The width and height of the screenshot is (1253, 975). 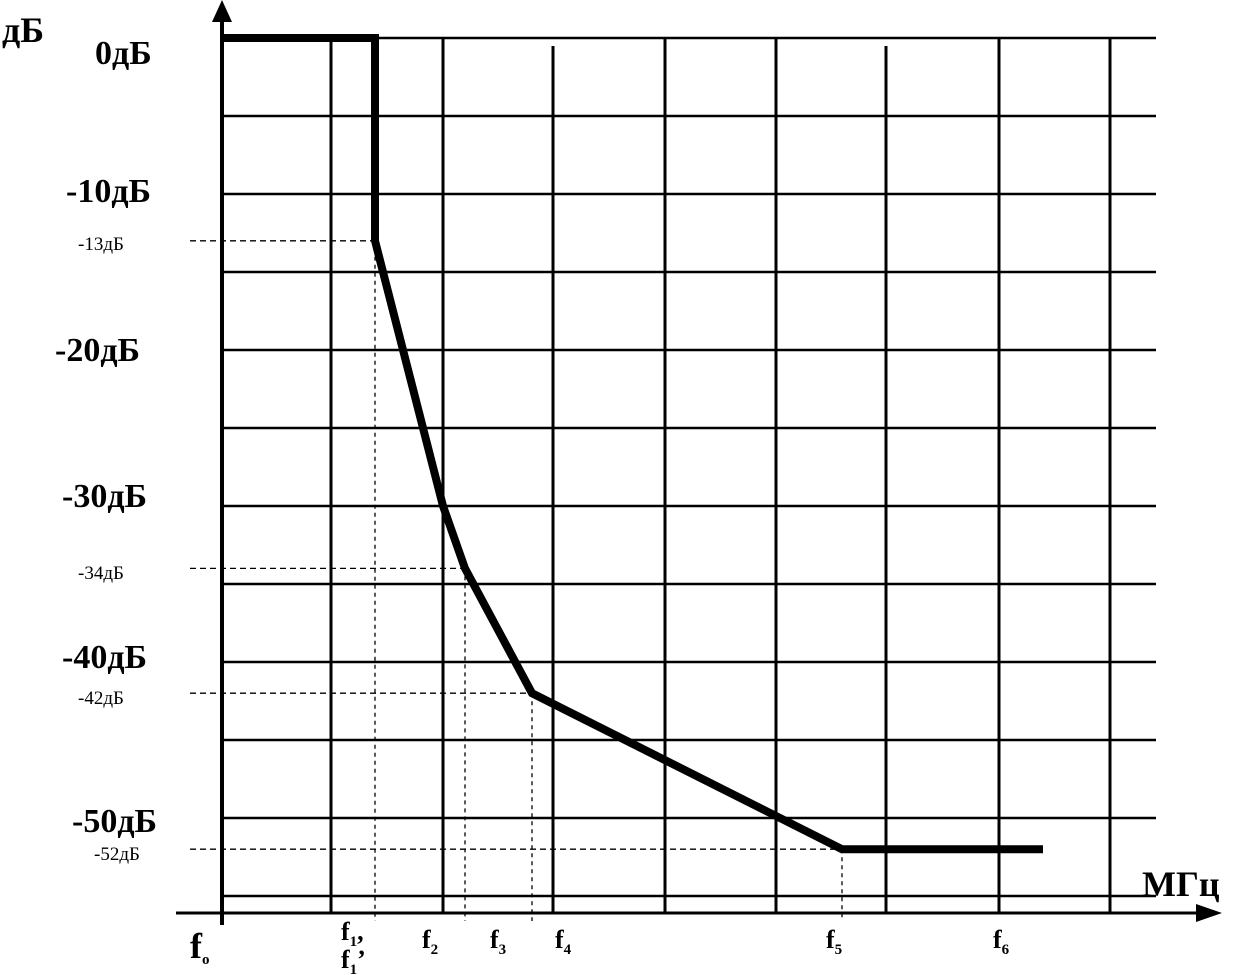 I want to click on y-tick-label: -20дБ, so click(x=97, y=350).